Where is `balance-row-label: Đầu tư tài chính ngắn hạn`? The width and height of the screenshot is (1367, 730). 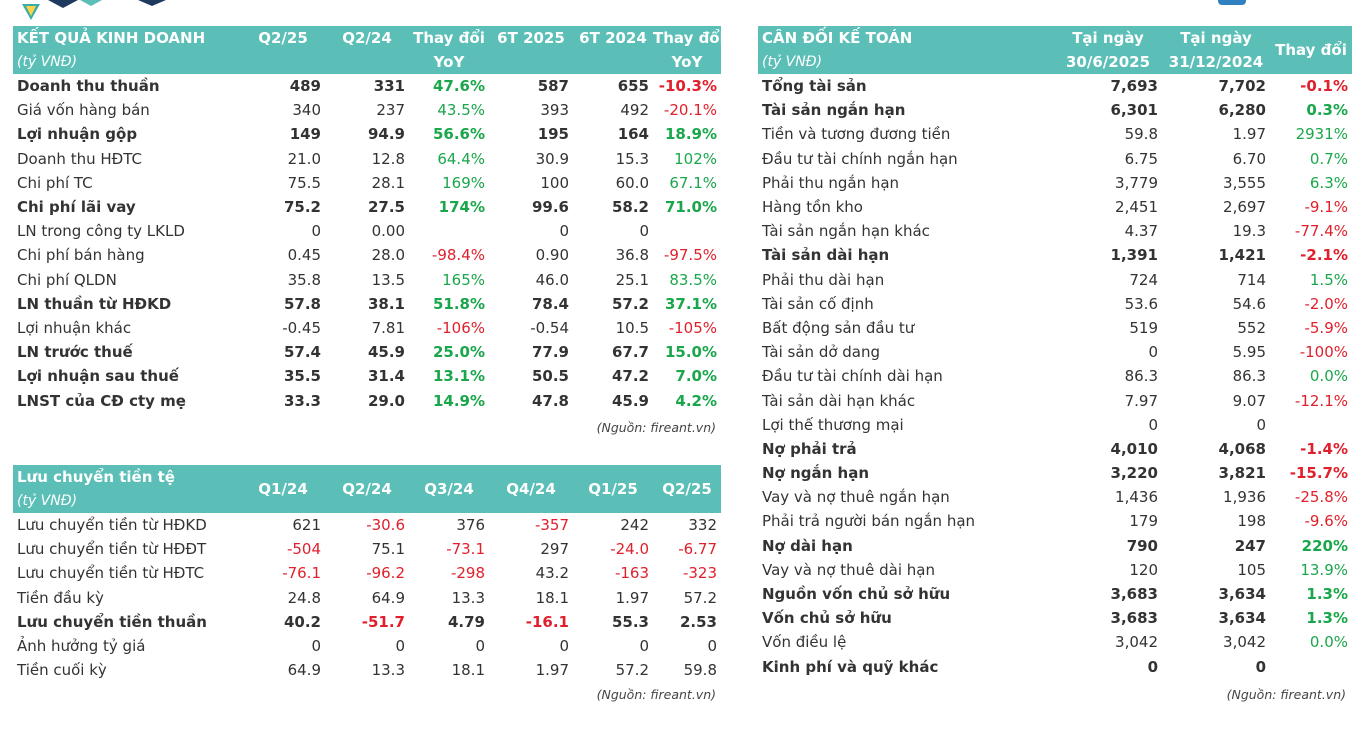
balance-row-label: Đầu tư tài chính ngắn hạn is located at coordinates (860, 158).